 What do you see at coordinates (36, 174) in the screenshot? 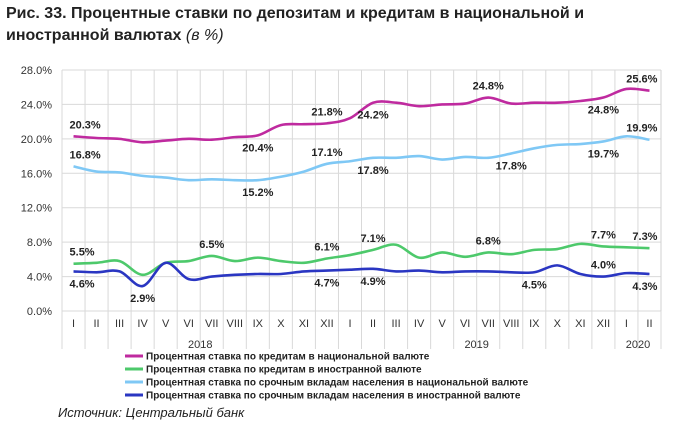
I see `y-tick-label: 16.0%` at bounding box center [36, 174].